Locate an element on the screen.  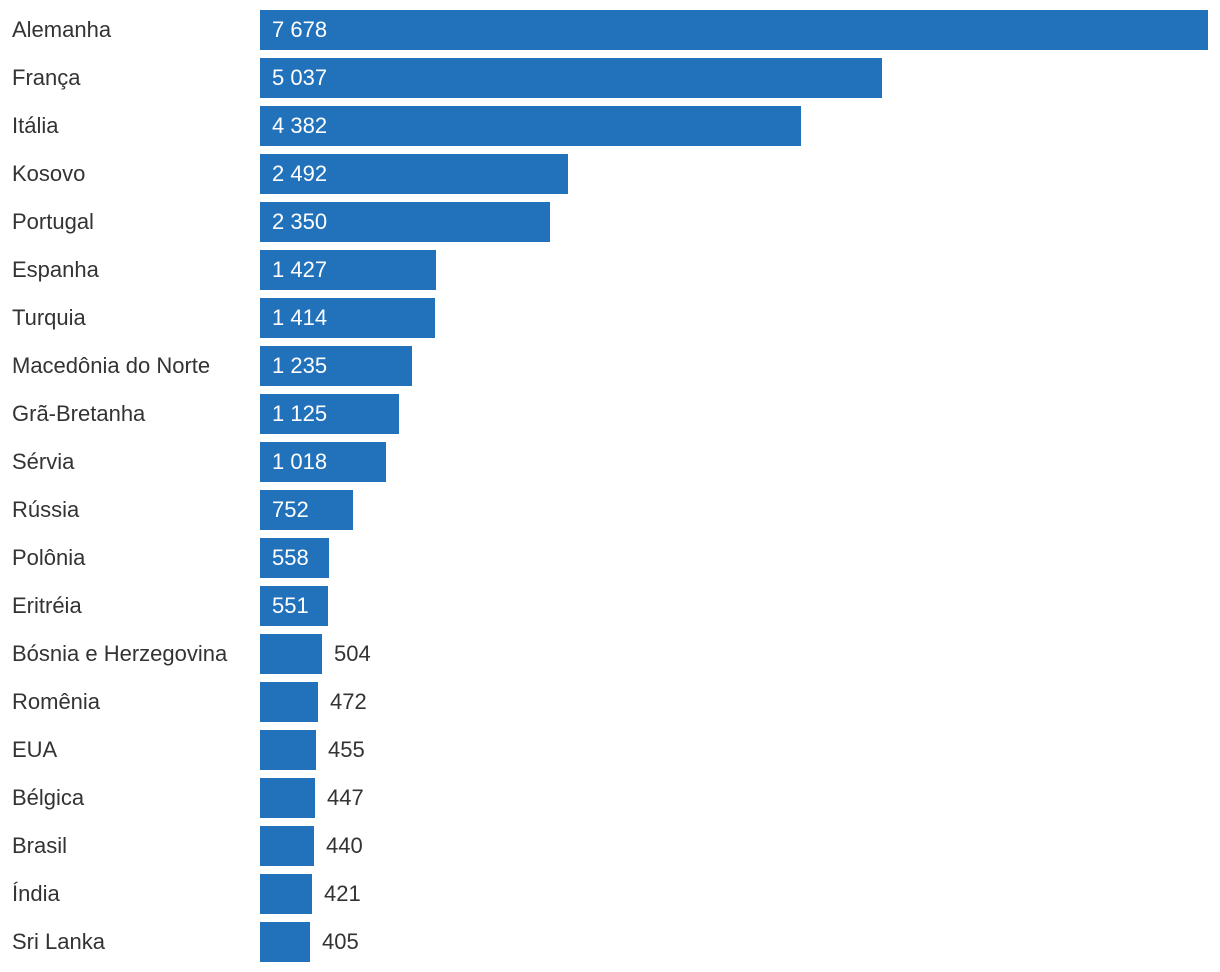
value-label: 2 492 is located at coordinates (300, 173).